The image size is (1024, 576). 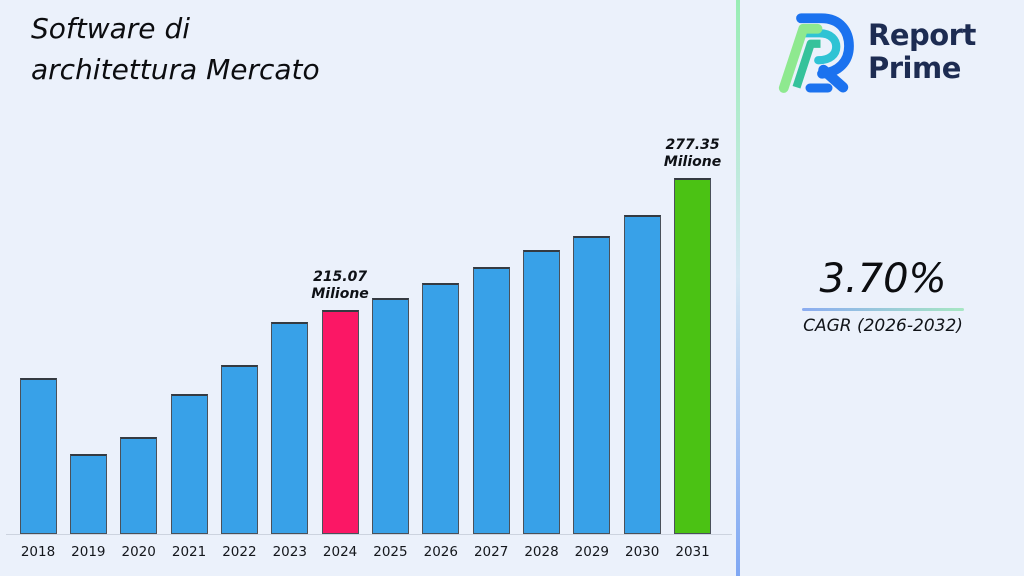 I want to click on bar-2025, so click(x=390, y=416).